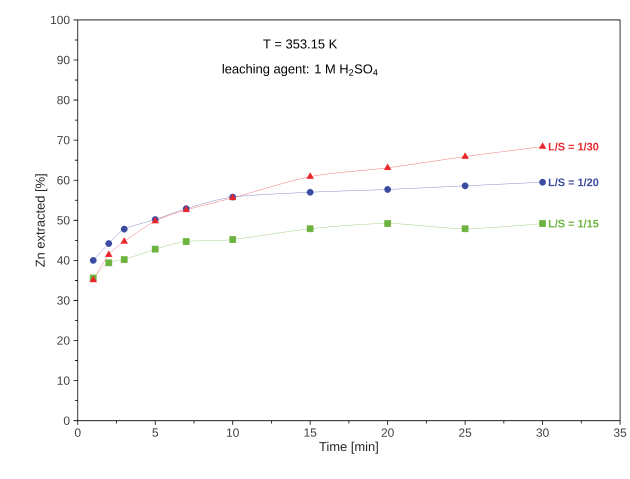  What do you see at coordinates (155, 432) in the screenshot?
I see `x-tick-label: 5` at bounding box center [155, 432].